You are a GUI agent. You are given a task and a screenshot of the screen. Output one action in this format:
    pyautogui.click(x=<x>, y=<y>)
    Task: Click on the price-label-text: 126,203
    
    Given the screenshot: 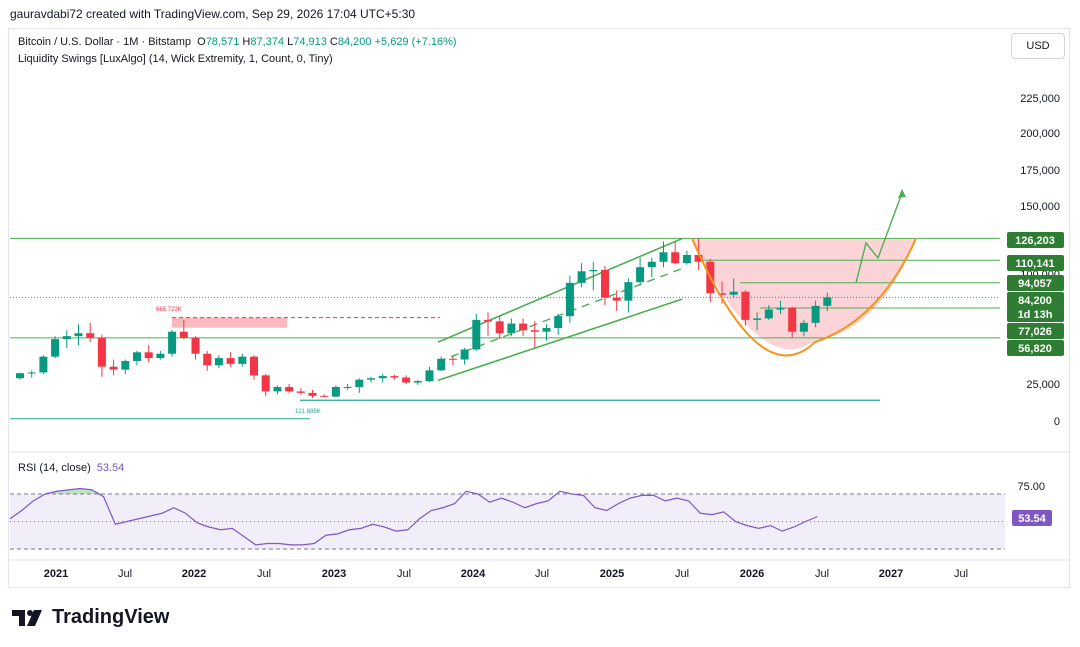 What is the action you would take?
    pyautogui.click(x=1035, y=241)
    